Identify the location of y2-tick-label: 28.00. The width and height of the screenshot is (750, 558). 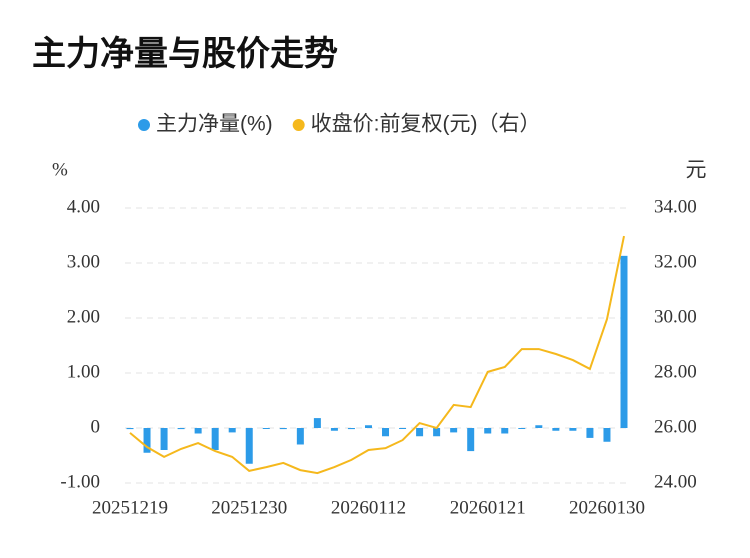
(675, 371).